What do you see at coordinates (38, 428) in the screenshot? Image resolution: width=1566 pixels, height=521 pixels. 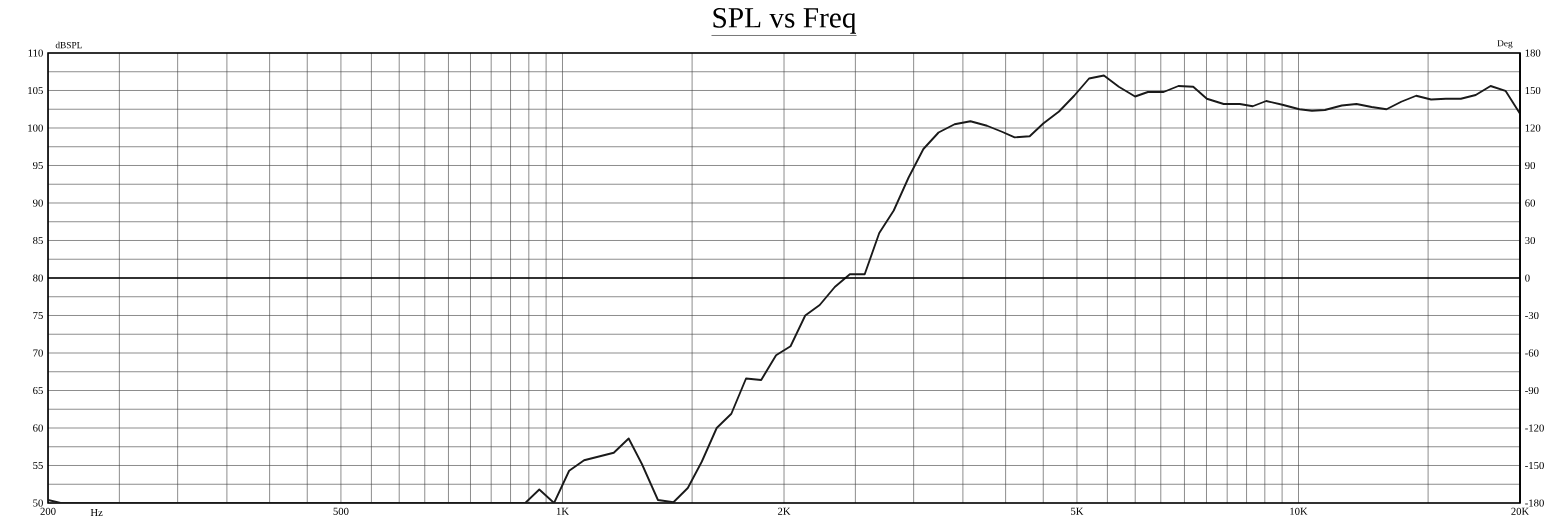 I see `y-tick-label: 60` at bounding box center [38, 428].